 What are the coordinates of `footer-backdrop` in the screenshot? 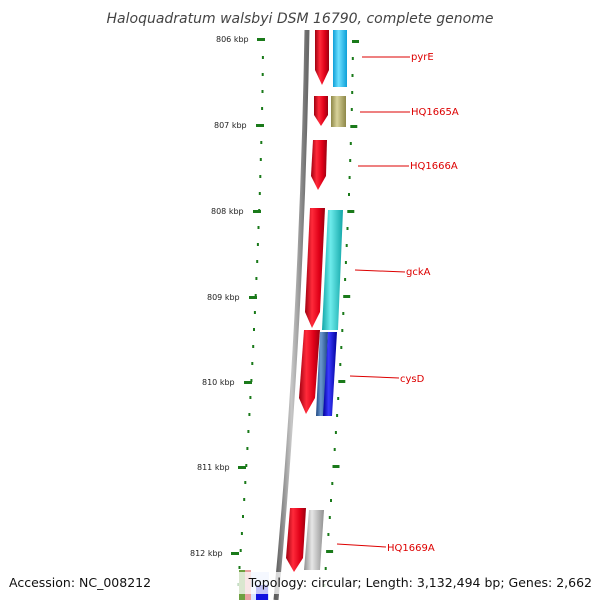 It's located at (300, 583).